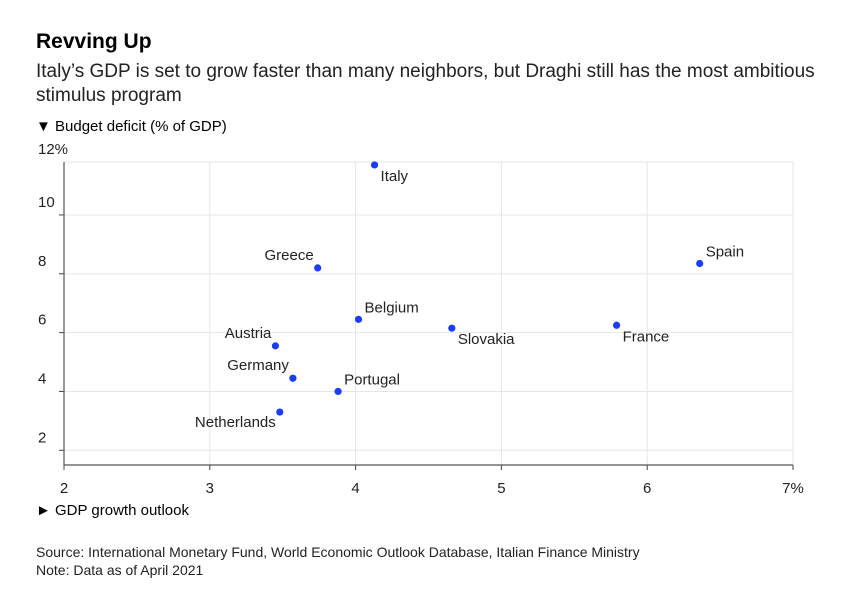 This screenshot has width=841, height=600. Describe the element at coordinates (288, 255) in the screenshot. I see `point-label-greece: Greece` at that location.